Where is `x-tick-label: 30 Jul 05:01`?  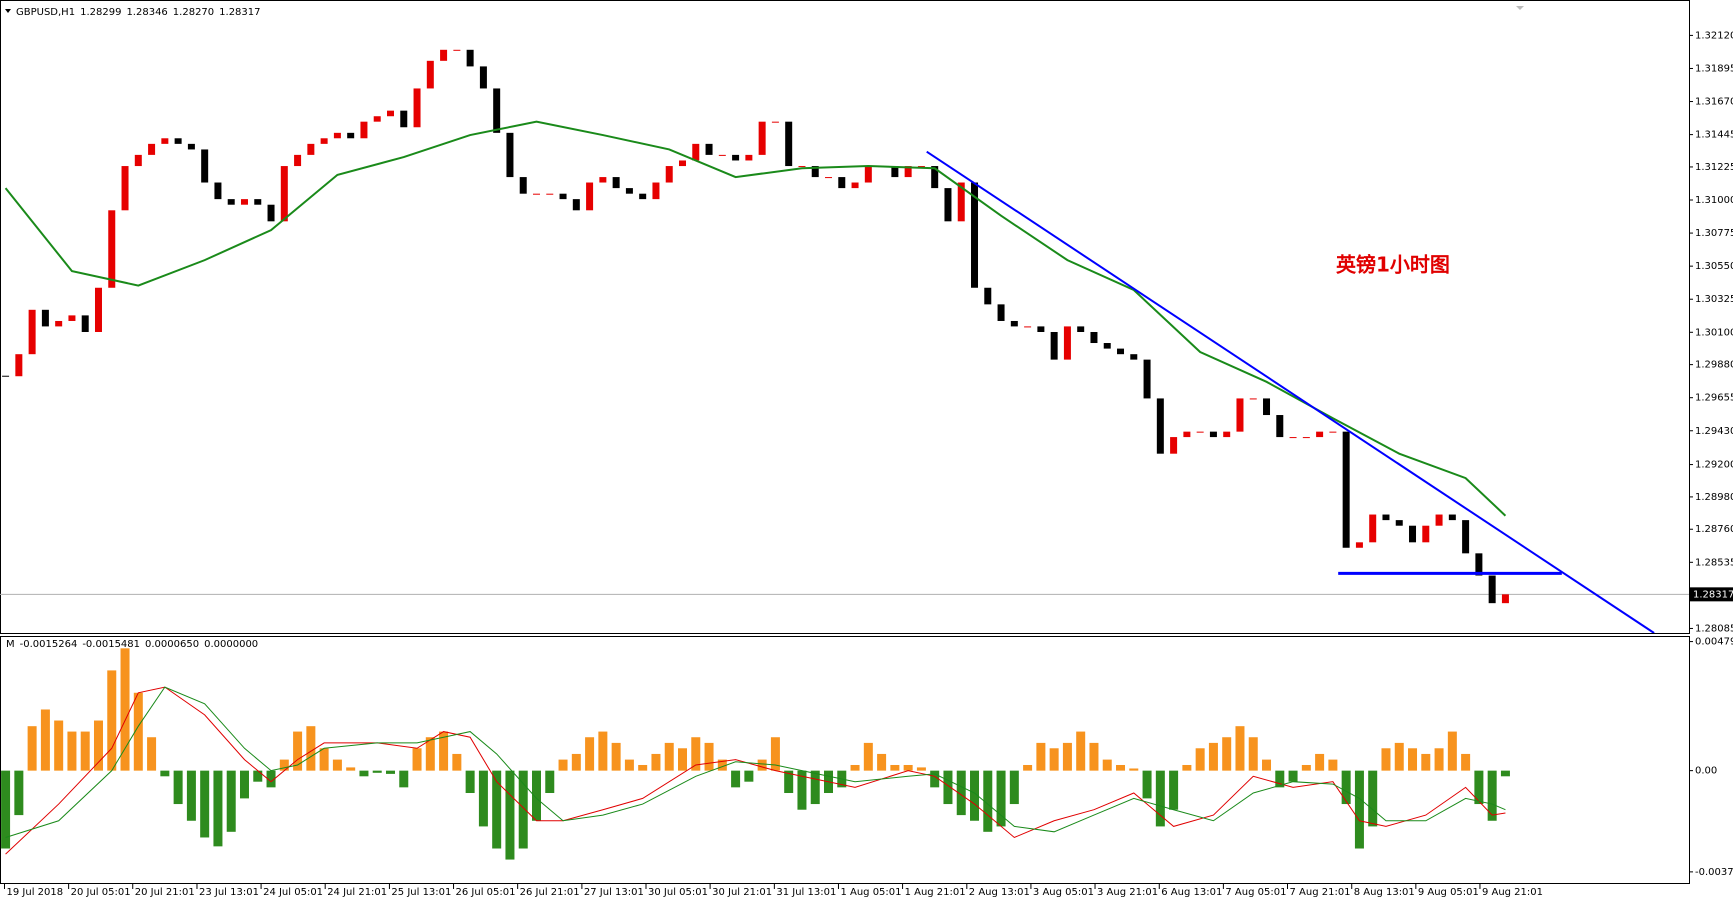
x-tick-label: 30 Jul 05:01 is located at coordinates (678, 892).